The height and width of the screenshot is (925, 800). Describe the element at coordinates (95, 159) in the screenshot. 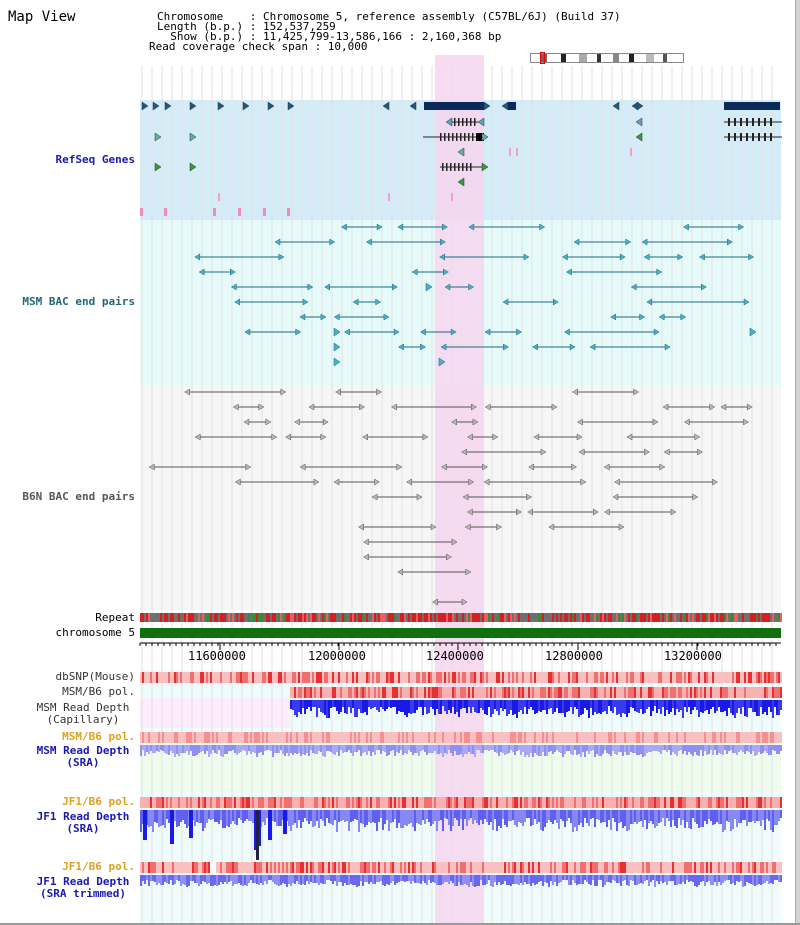

I see `track-label-refseq-genes: RefSeq Genes` at that location.